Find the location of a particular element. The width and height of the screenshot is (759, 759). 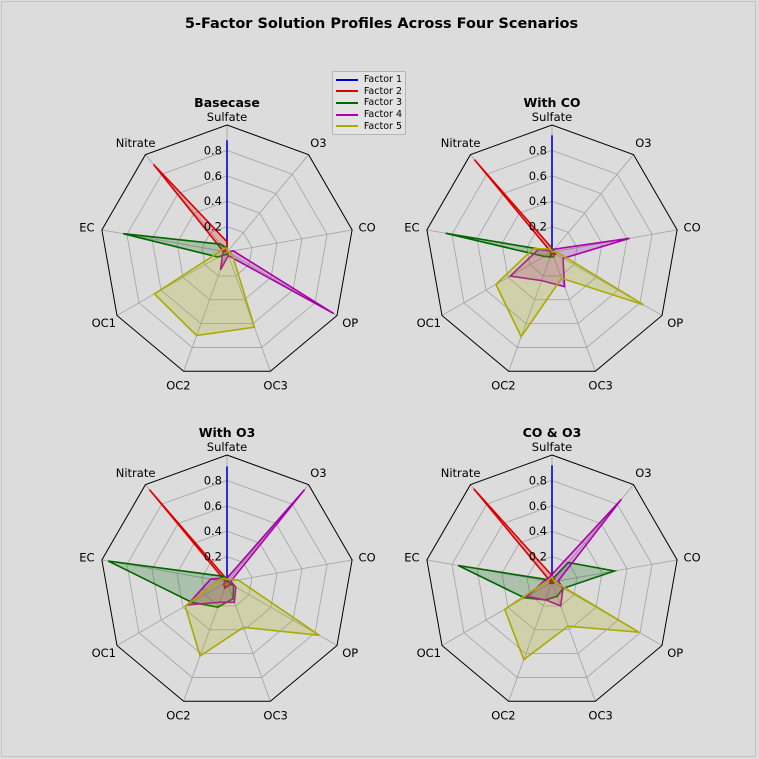

subplot-title: With CO is located at coordinates (551, 102).